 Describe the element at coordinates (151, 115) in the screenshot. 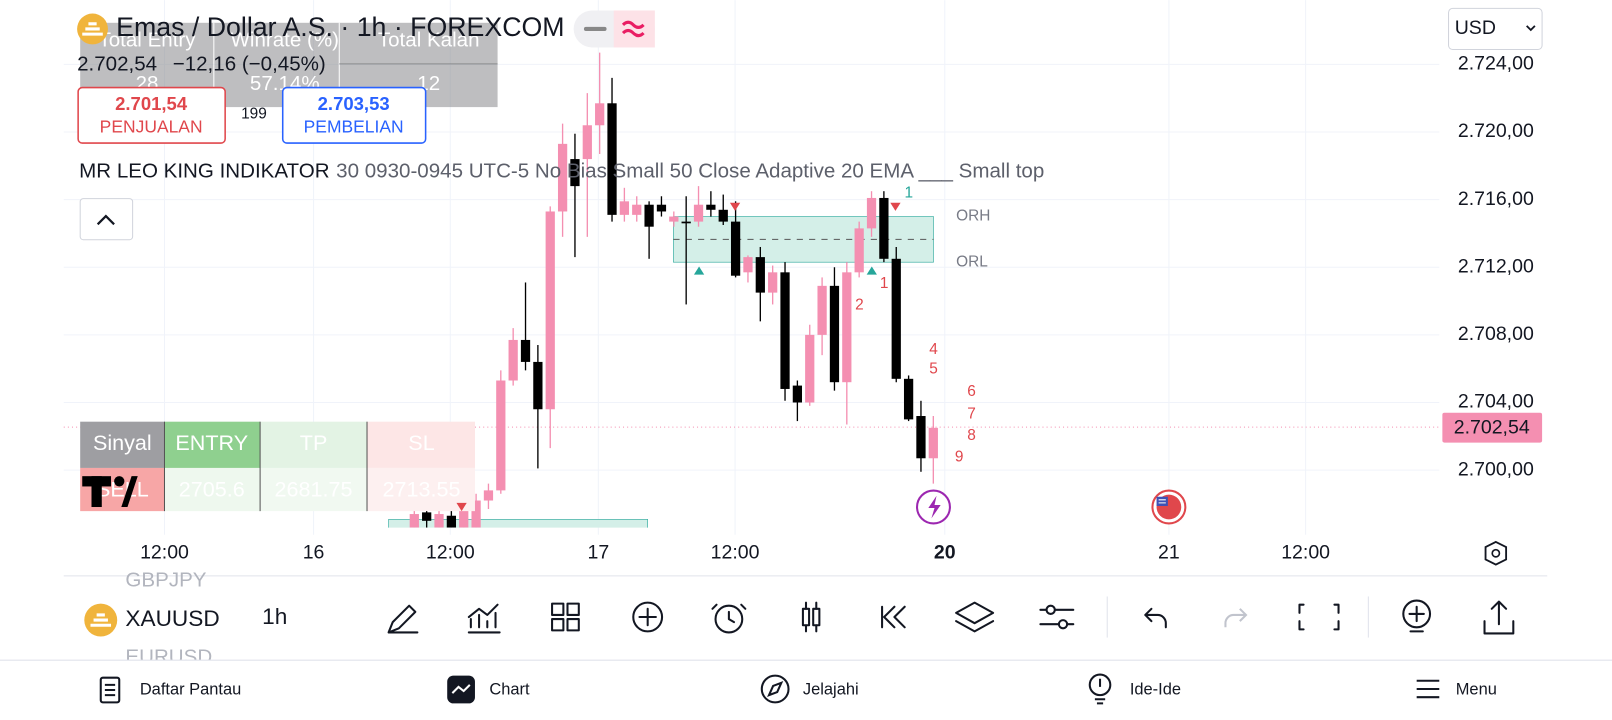

I see `sell-button` at that location.